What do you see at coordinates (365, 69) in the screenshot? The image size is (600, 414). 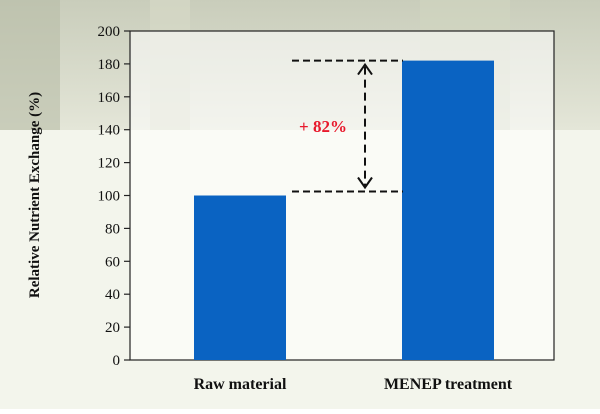 I see `arrow-up-icon` at bounding box center [365, 69].